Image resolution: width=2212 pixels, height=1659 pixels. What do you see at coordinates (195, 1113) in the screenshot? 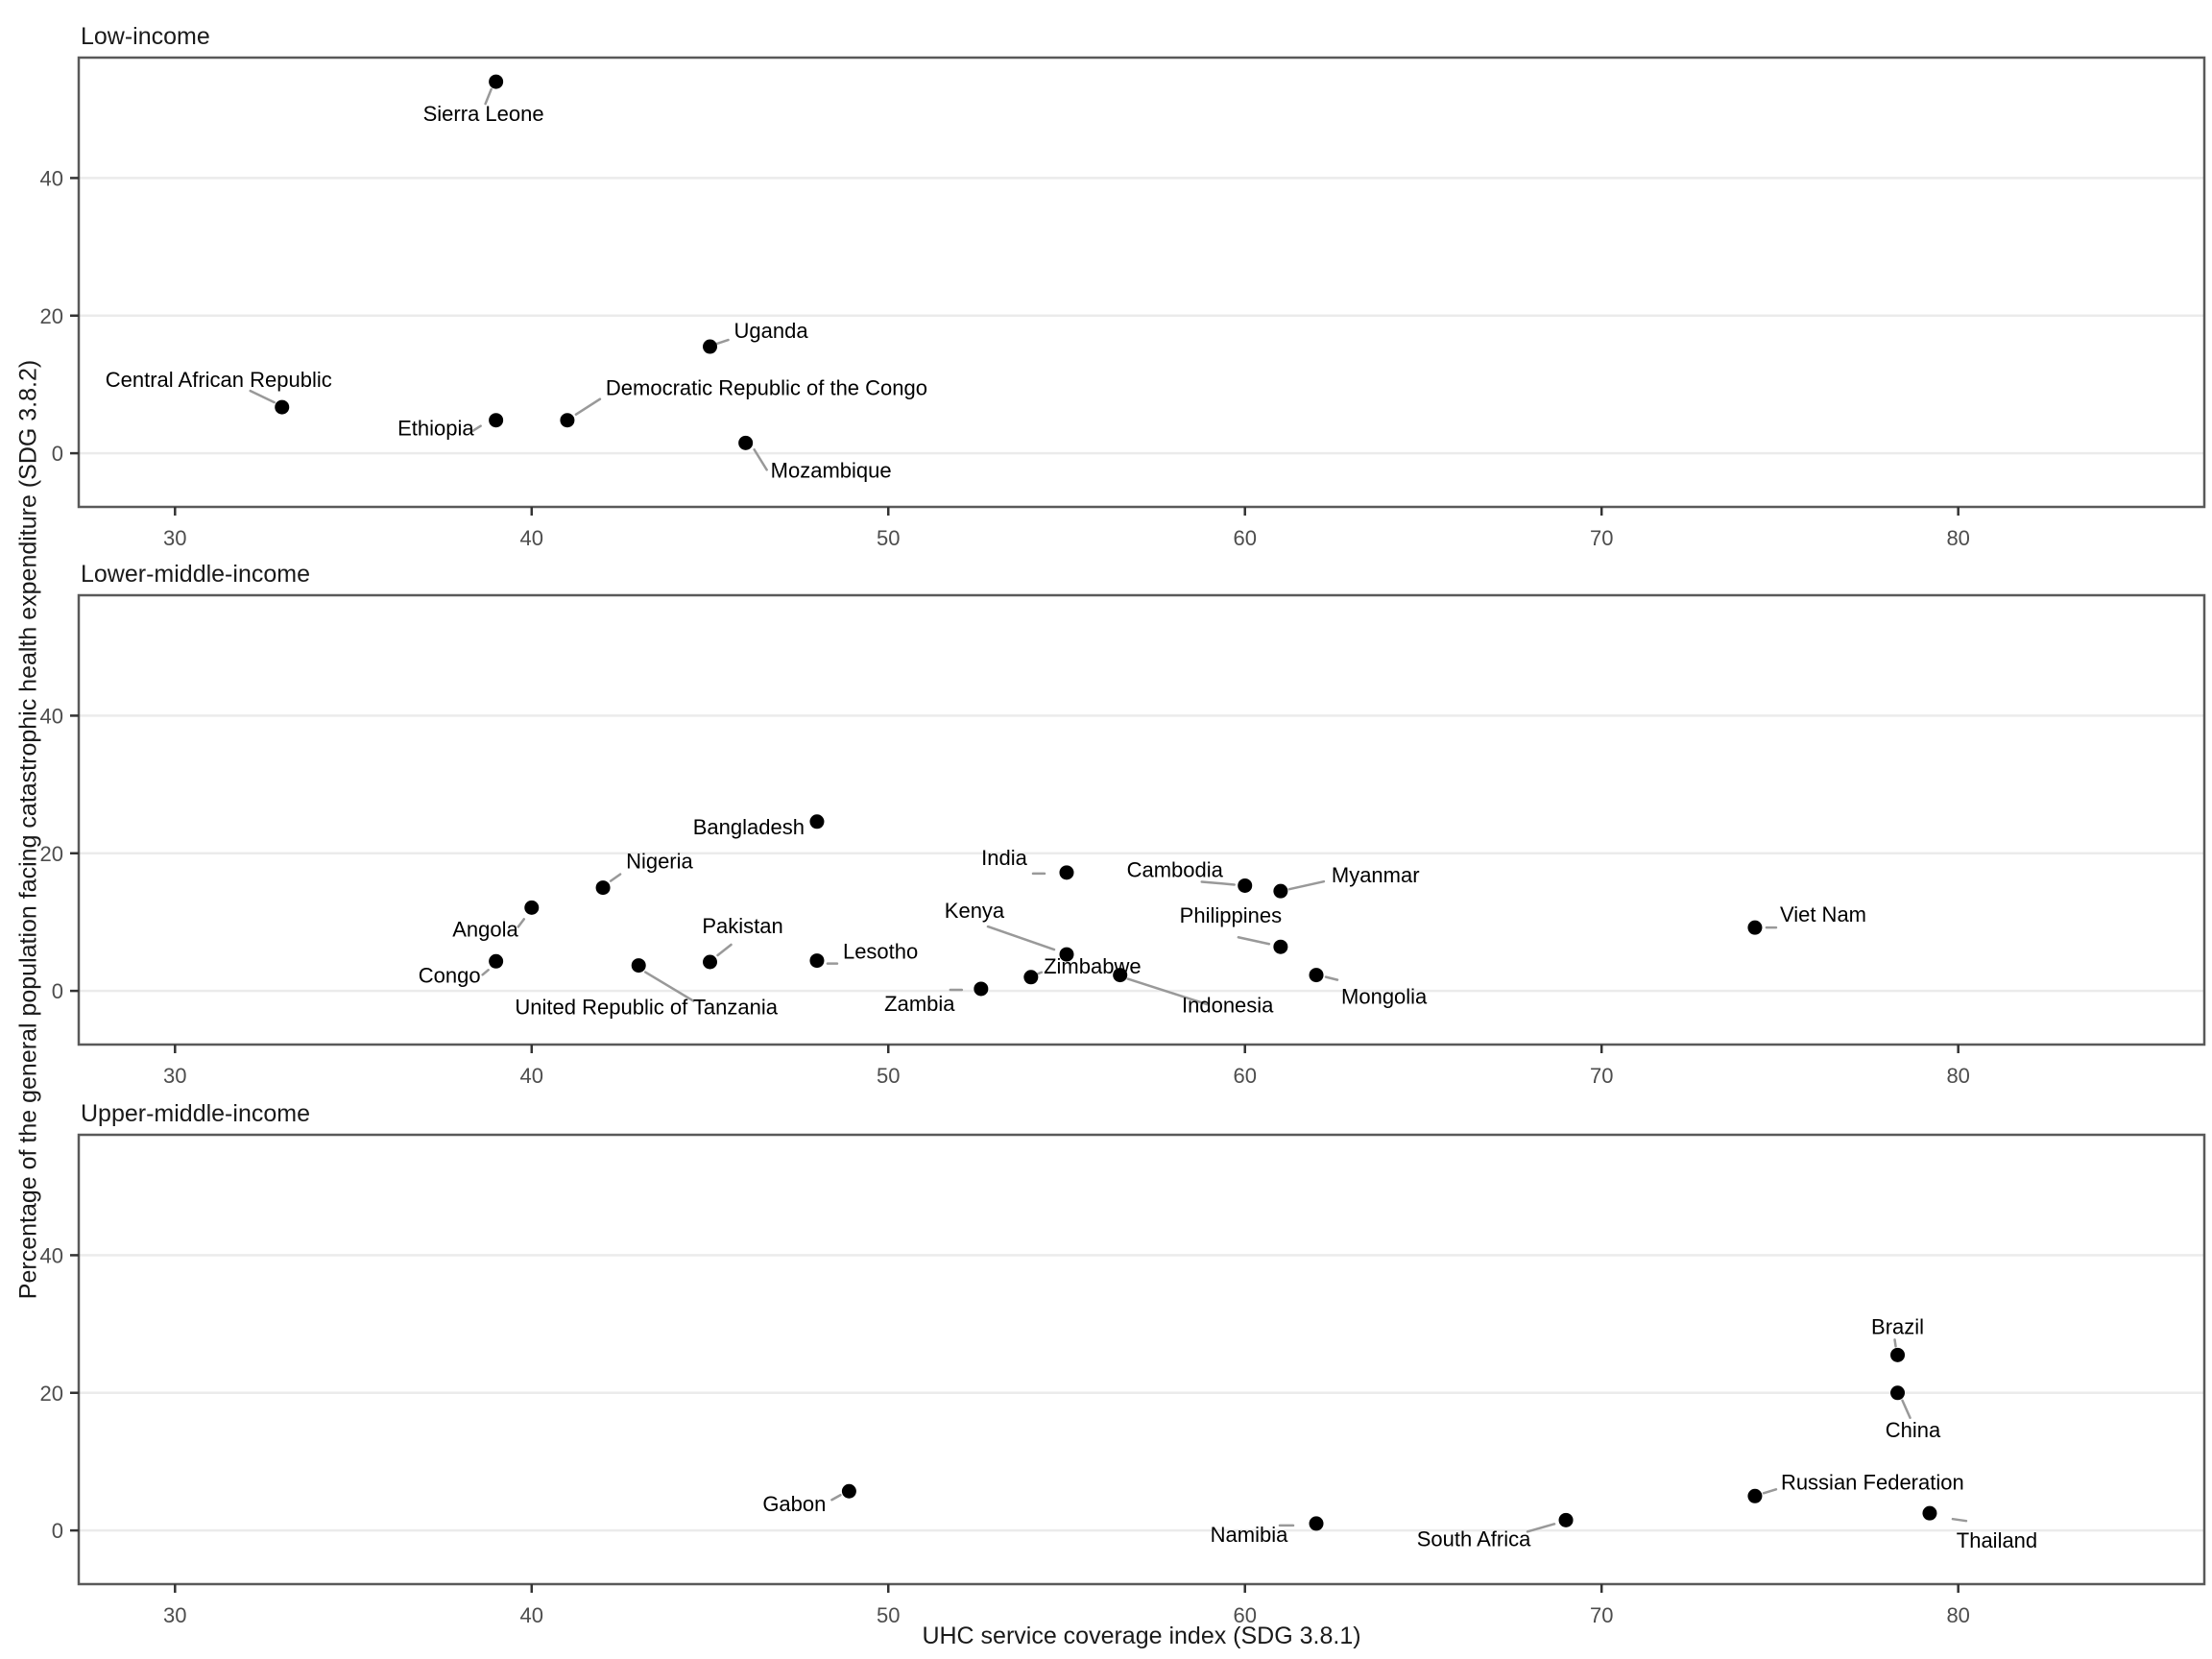
I see `facet-title: Upper-middle-income` at bounding box center [195, 1113].